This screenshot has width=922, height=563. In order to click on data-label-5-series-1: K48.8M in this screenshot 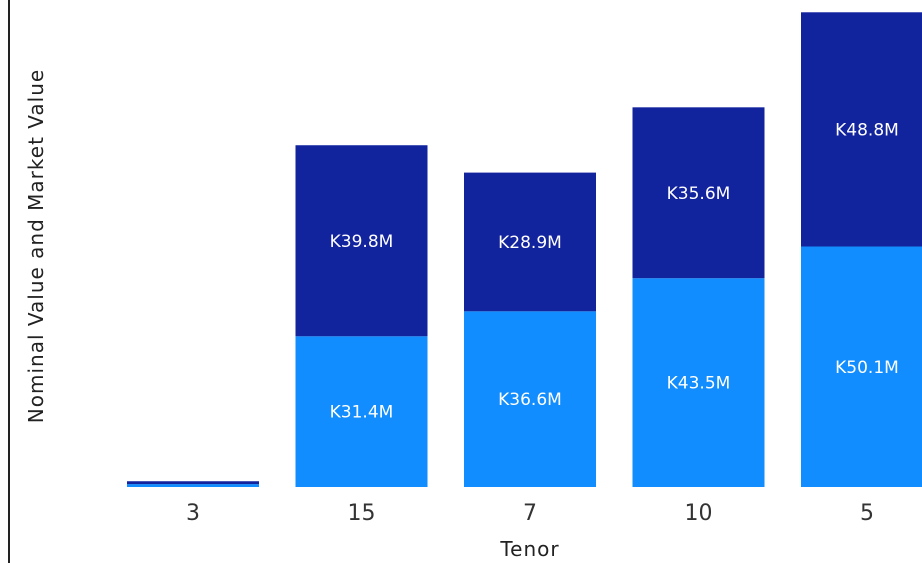, I will do `click(867, 130)`.